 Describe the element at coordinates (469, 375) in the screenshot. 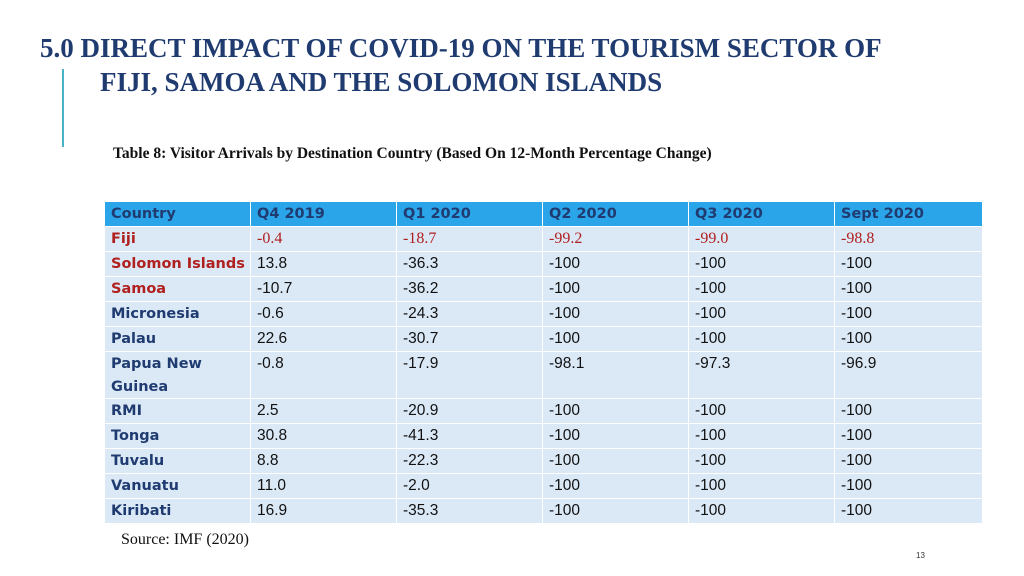

I see `value-cell: -17.9` at that location.